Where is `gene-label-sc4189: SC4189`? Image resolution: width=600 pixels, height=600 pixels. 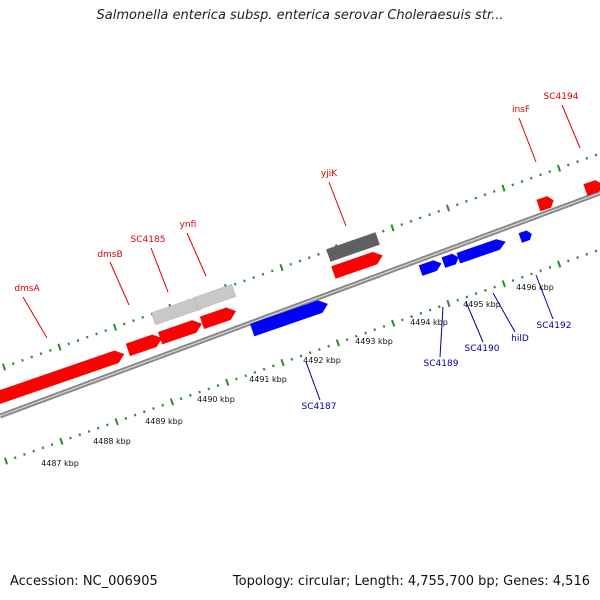
gene-label-sc4189: SC4189 is located at coordinates (441, 364).